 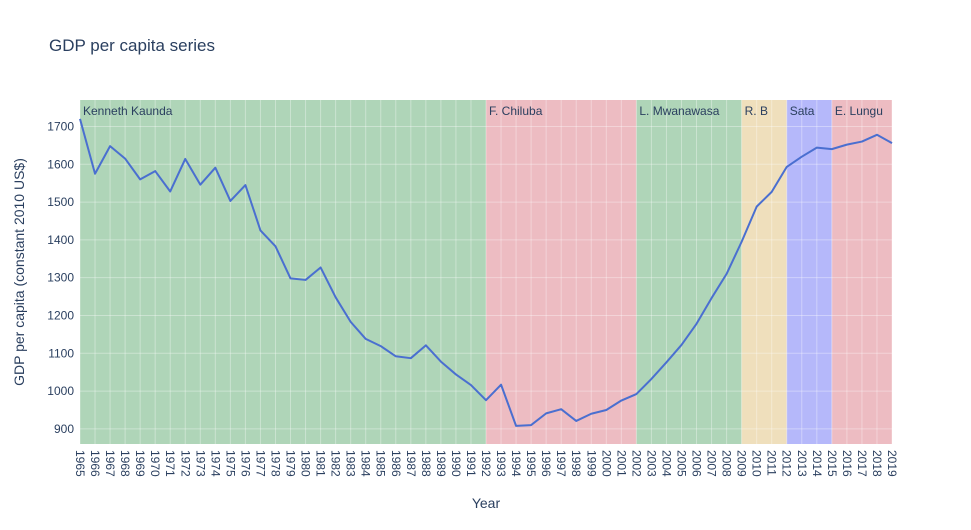 What do you see at coordinates (757, 463) in the screenshot?
I see `x-tick-2010: 2010` at bounding box center [757, 463].